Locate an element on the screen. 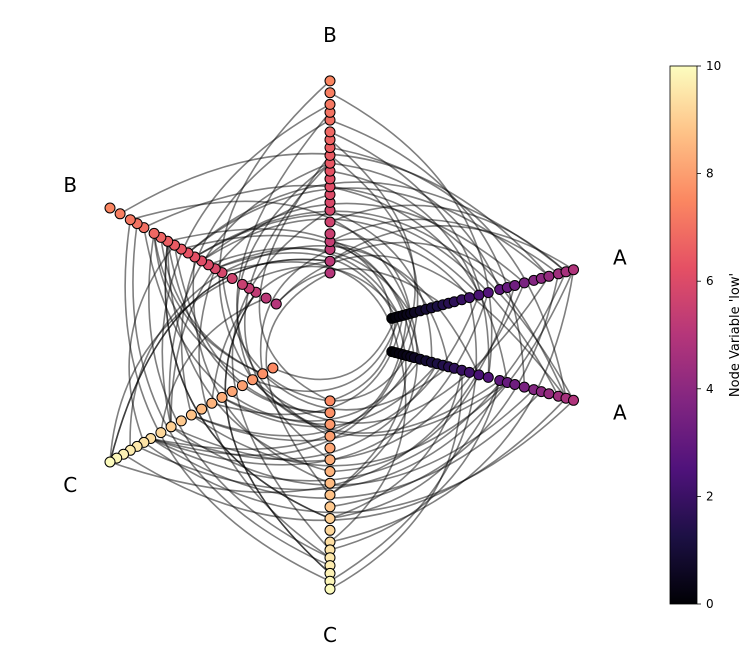 Image resolution: width=752 pixels, height=670 pixels. colorbar-tick-label: 2 is located at coordinates (710, 496).